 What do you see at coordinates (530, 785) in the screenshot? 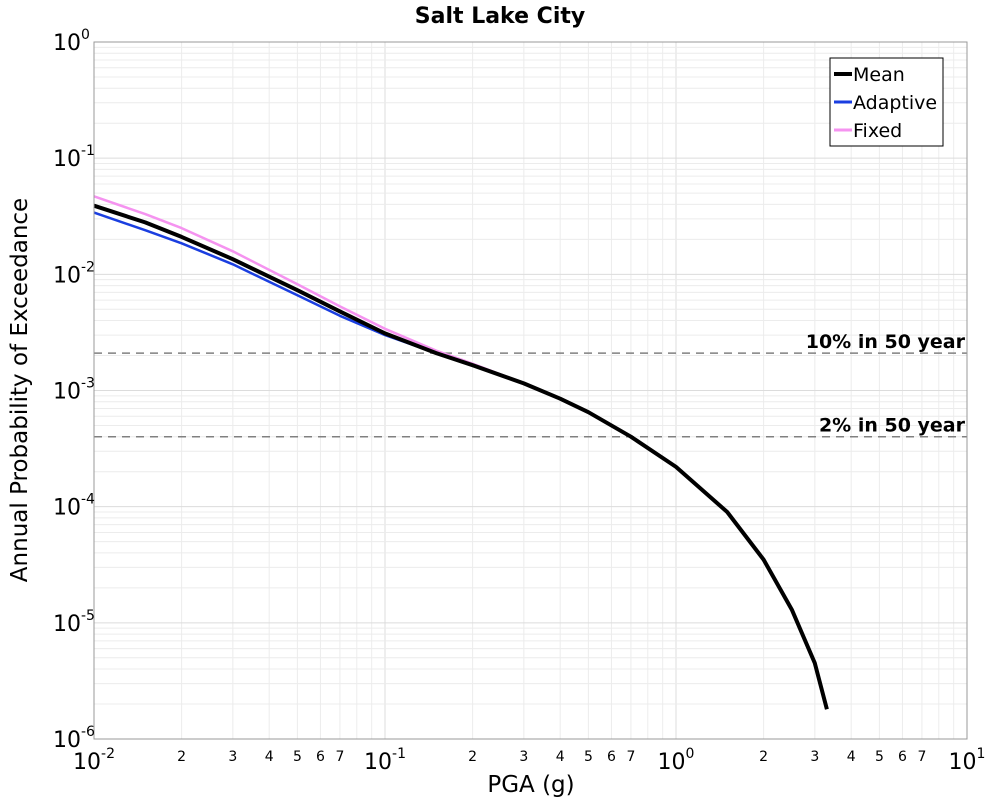
I see `x-axis-label: PGA (g)` at bounding box center [530, 785].